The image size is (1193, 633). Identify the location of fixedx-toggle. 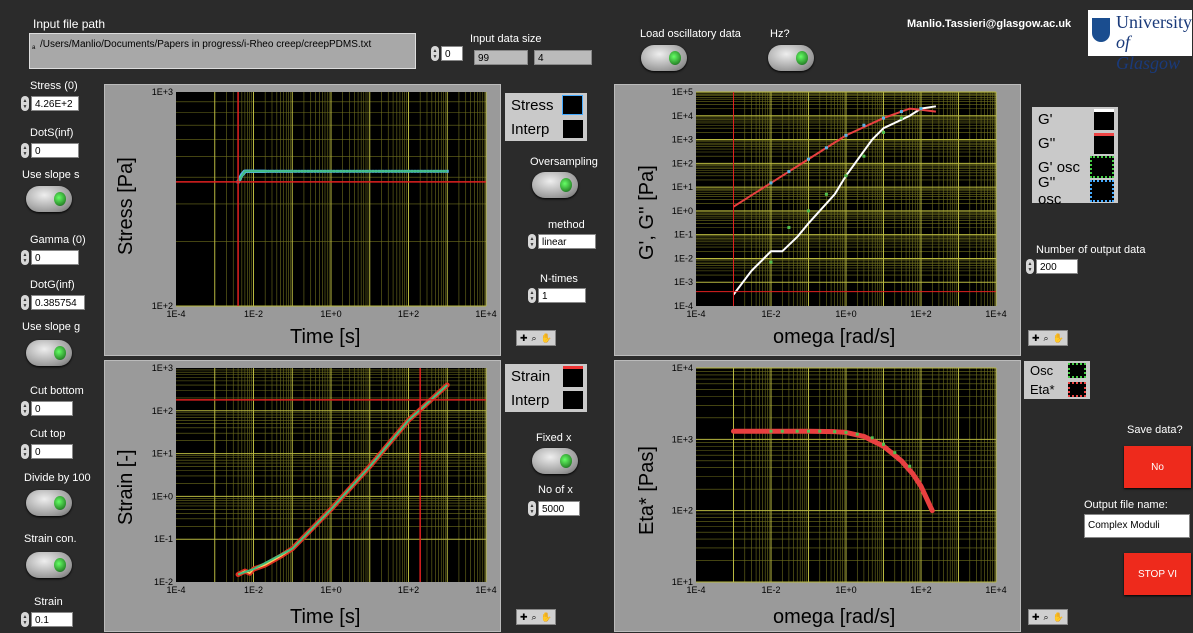
(555, 461).